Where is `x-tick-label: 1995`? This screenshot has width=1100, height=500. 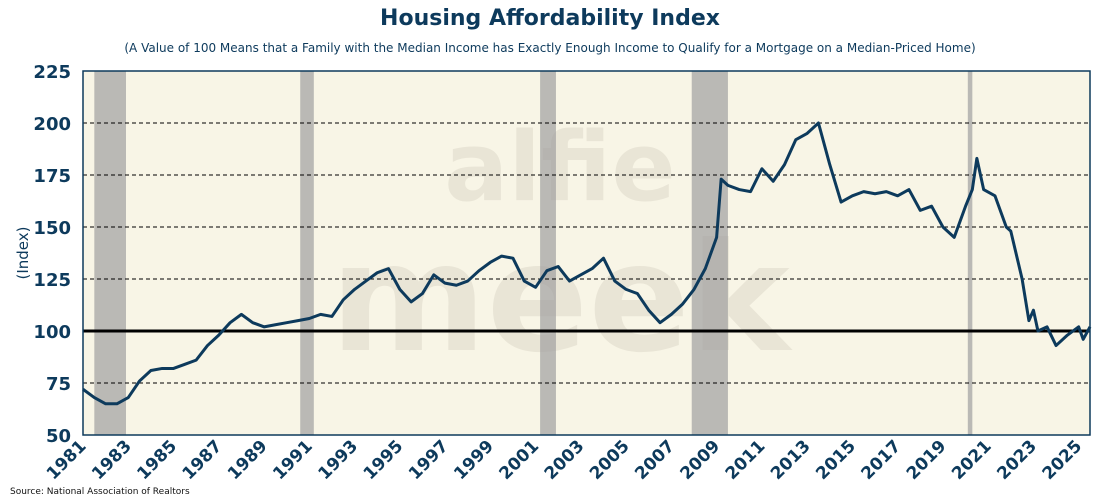 x-tick-label: 1995 is located at coordinates (384, 460).